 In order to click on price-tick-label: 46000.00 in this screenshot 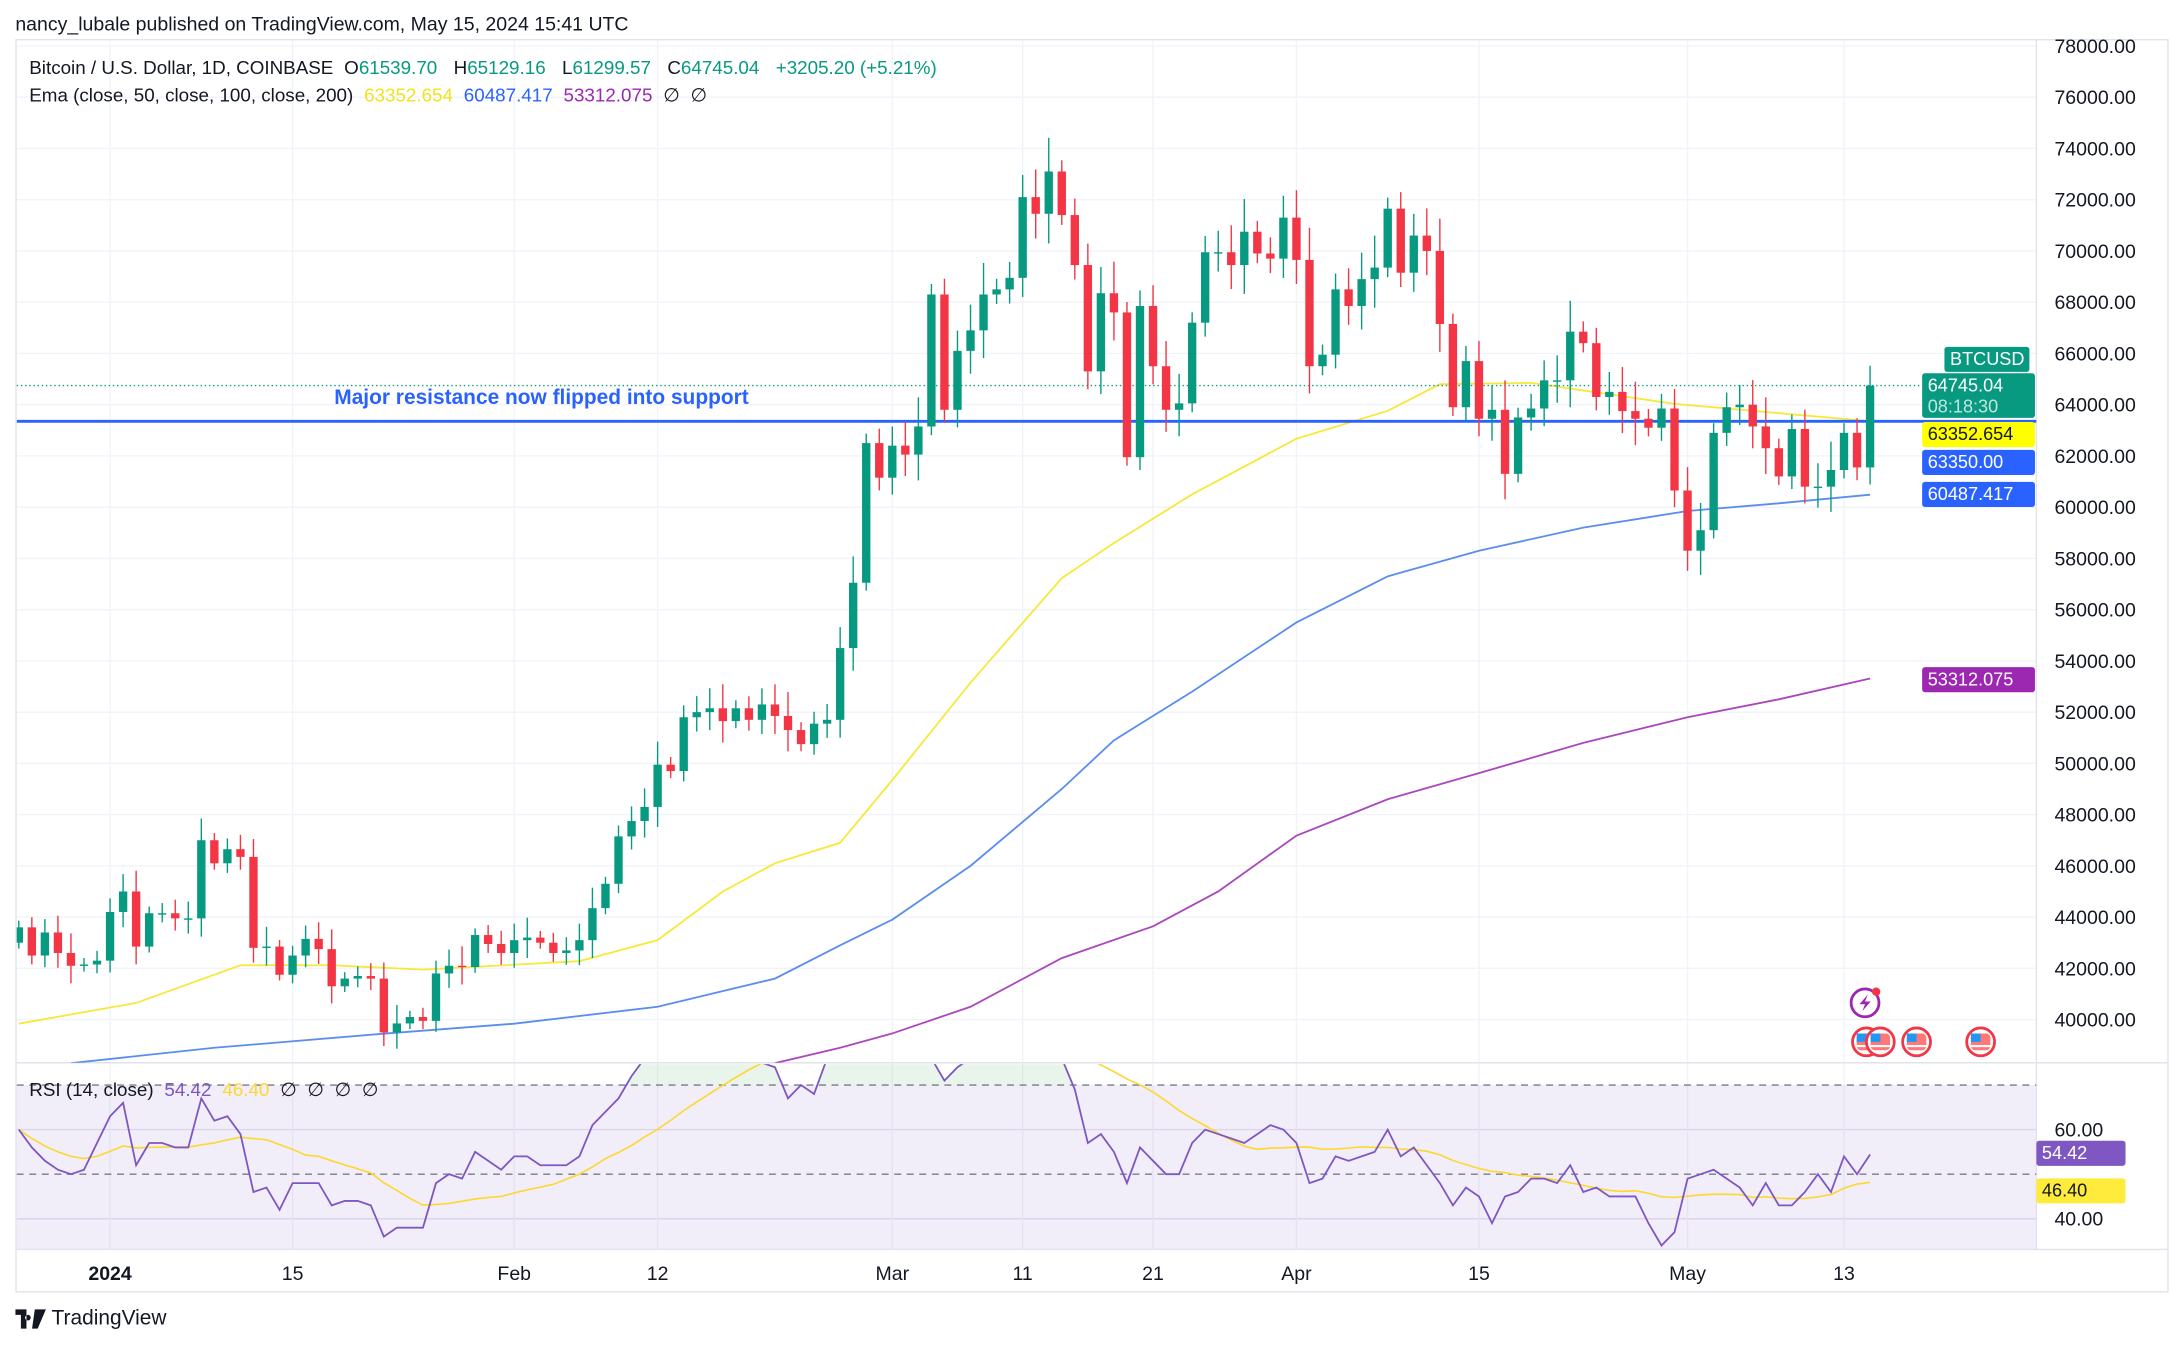, I will do `click(2094, 867)`.